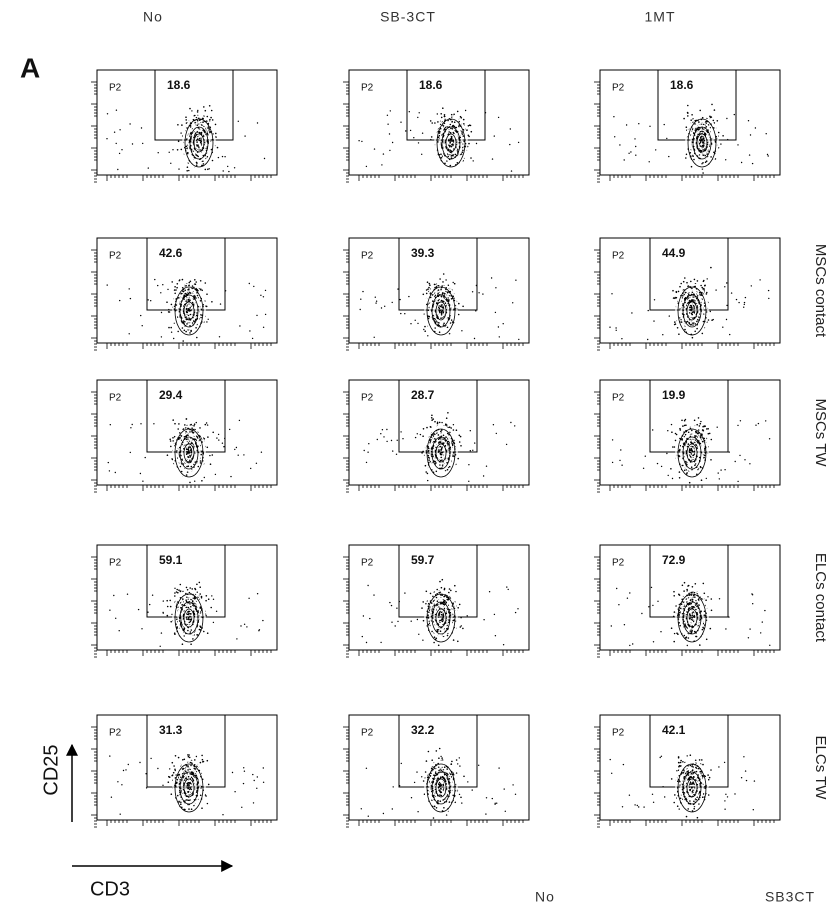 This screenshot has height=908, width=839. What do you see at coordinates (439, 432) in the screenshot?
I see `plot-frame` at bounding box center [439, 432].